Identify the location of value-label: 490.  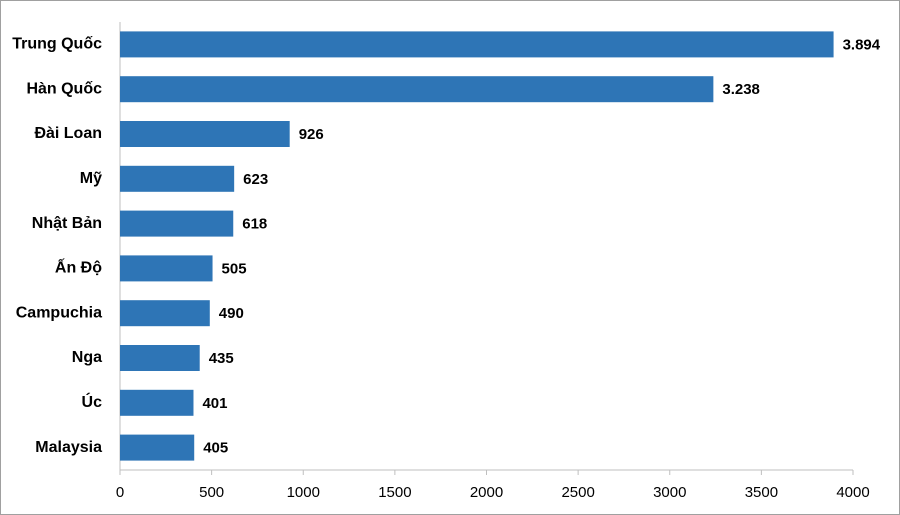
(231, 313).